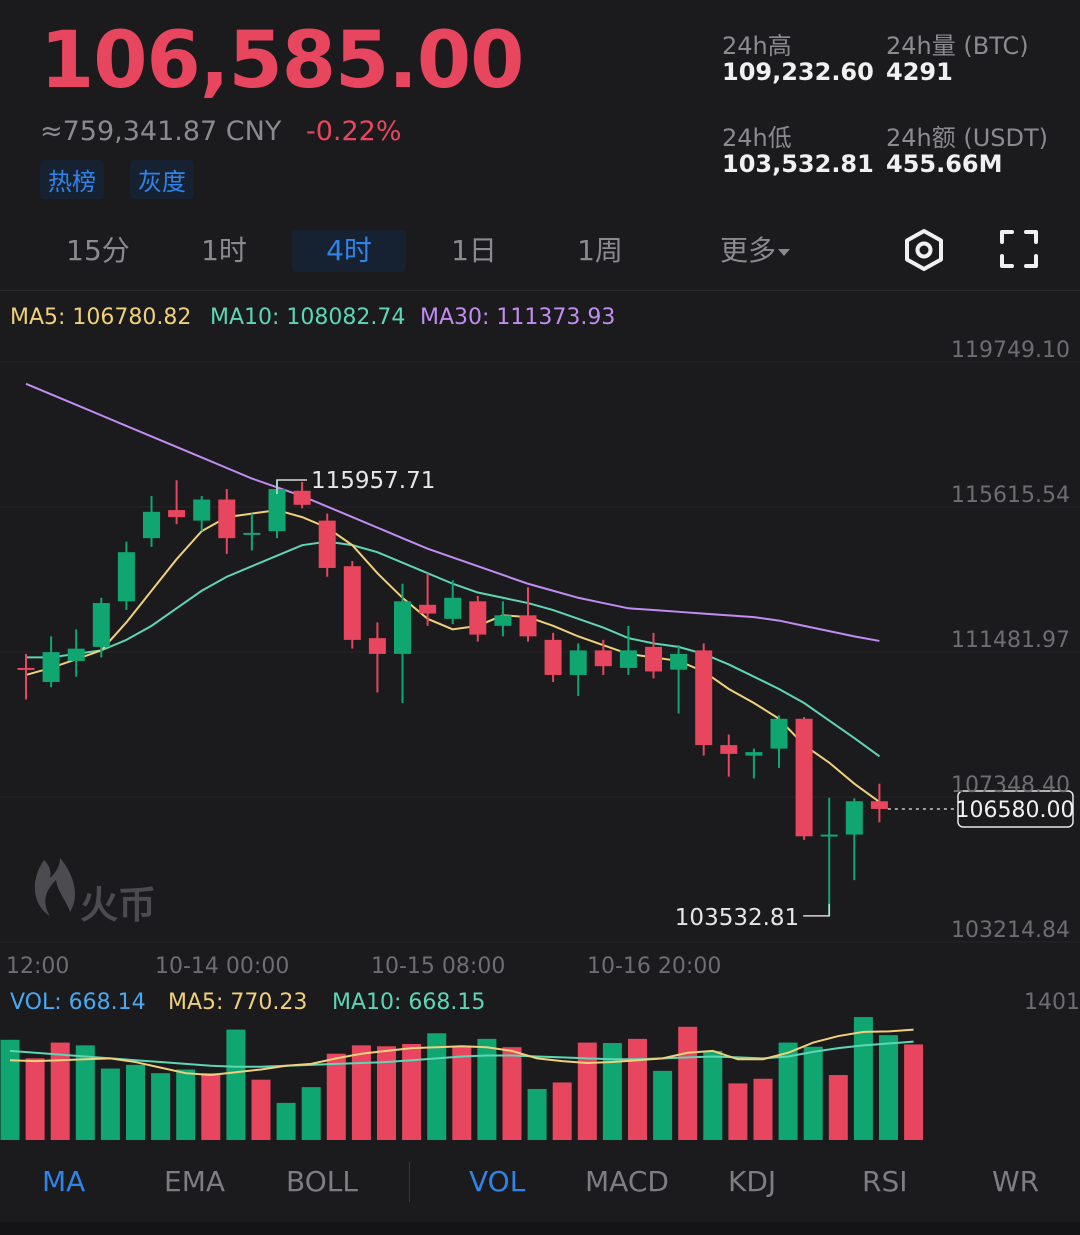 This screenshot has width=1080, height=1235. Describe the element at coordinates (98, 250) in the screenshot. I see `tab-15min: 15分` at that location.